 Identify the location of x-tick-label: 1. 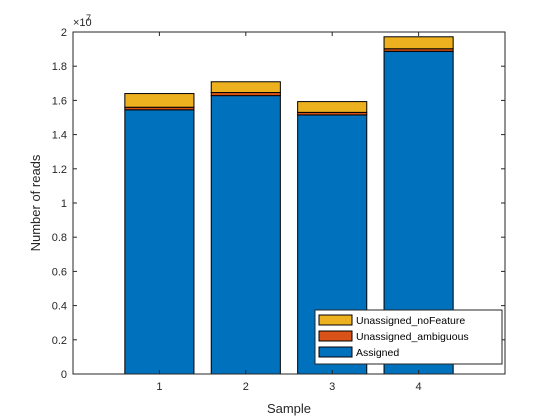
(159, 387).